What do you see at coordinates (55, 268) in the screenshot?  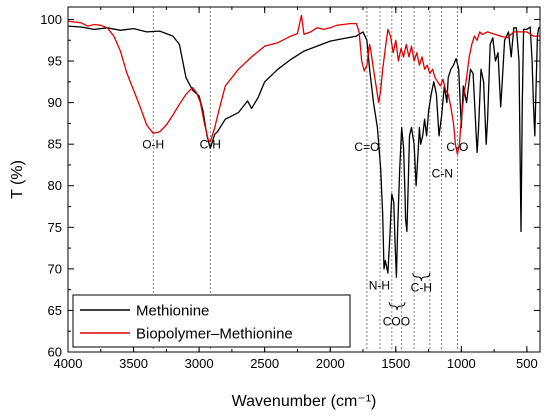 I see `y-tick-label: 70` at bounding box center [55, 268].